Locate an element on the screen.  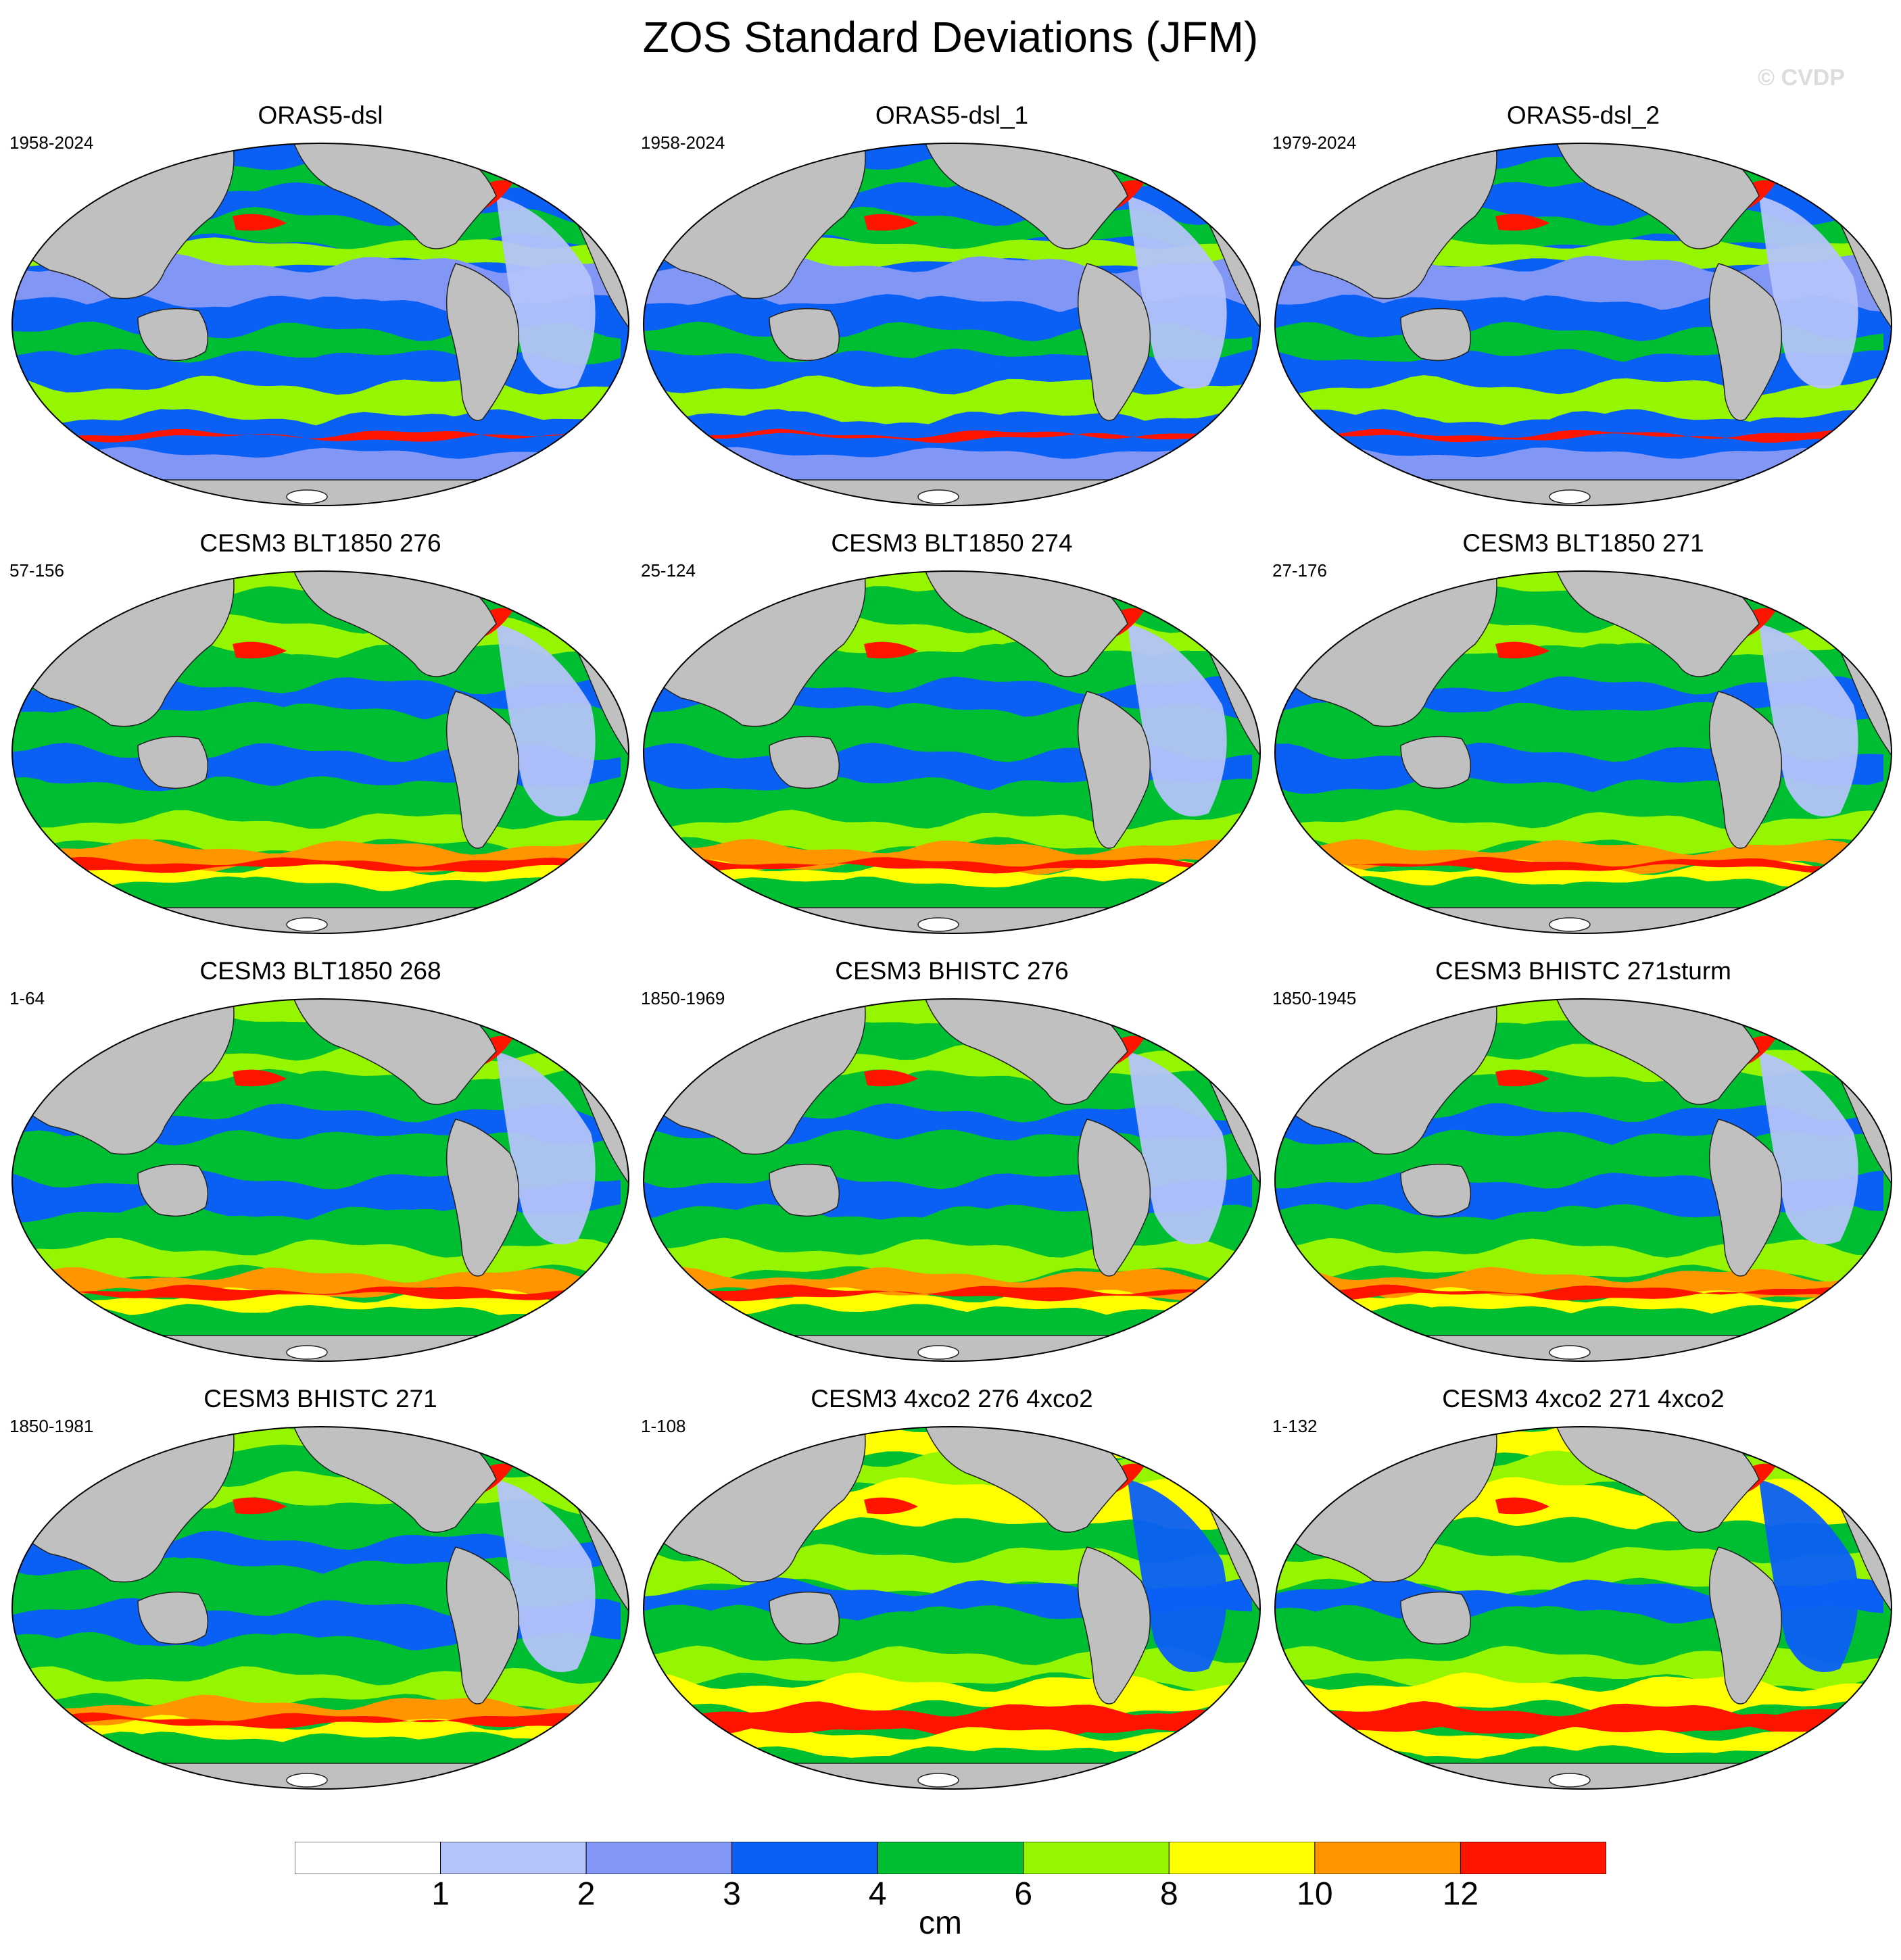
panel-years: 1-64 is located at coordinates (27, 998).